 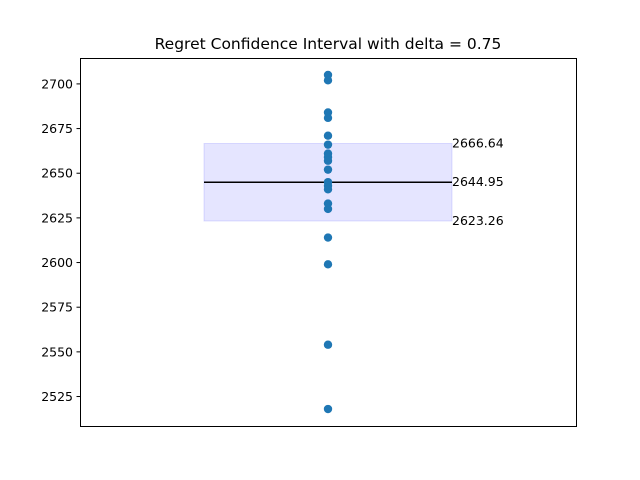 I want to click on upper-bound-label: 2666.64, so click(x=478, y=142).